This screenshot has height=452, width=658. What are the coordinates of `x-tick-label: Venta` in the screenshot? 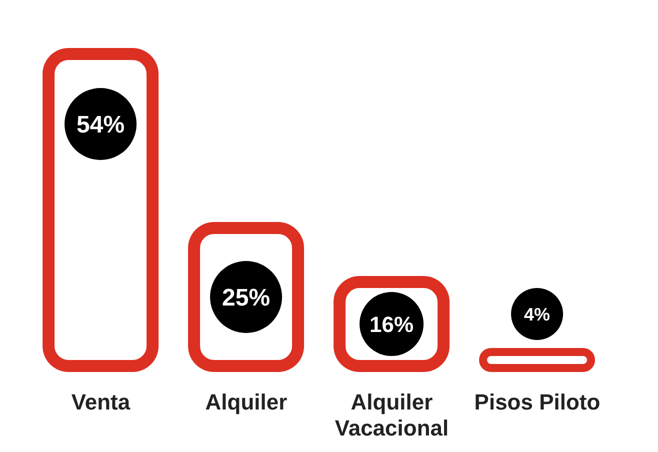 It's located at (101, 402).